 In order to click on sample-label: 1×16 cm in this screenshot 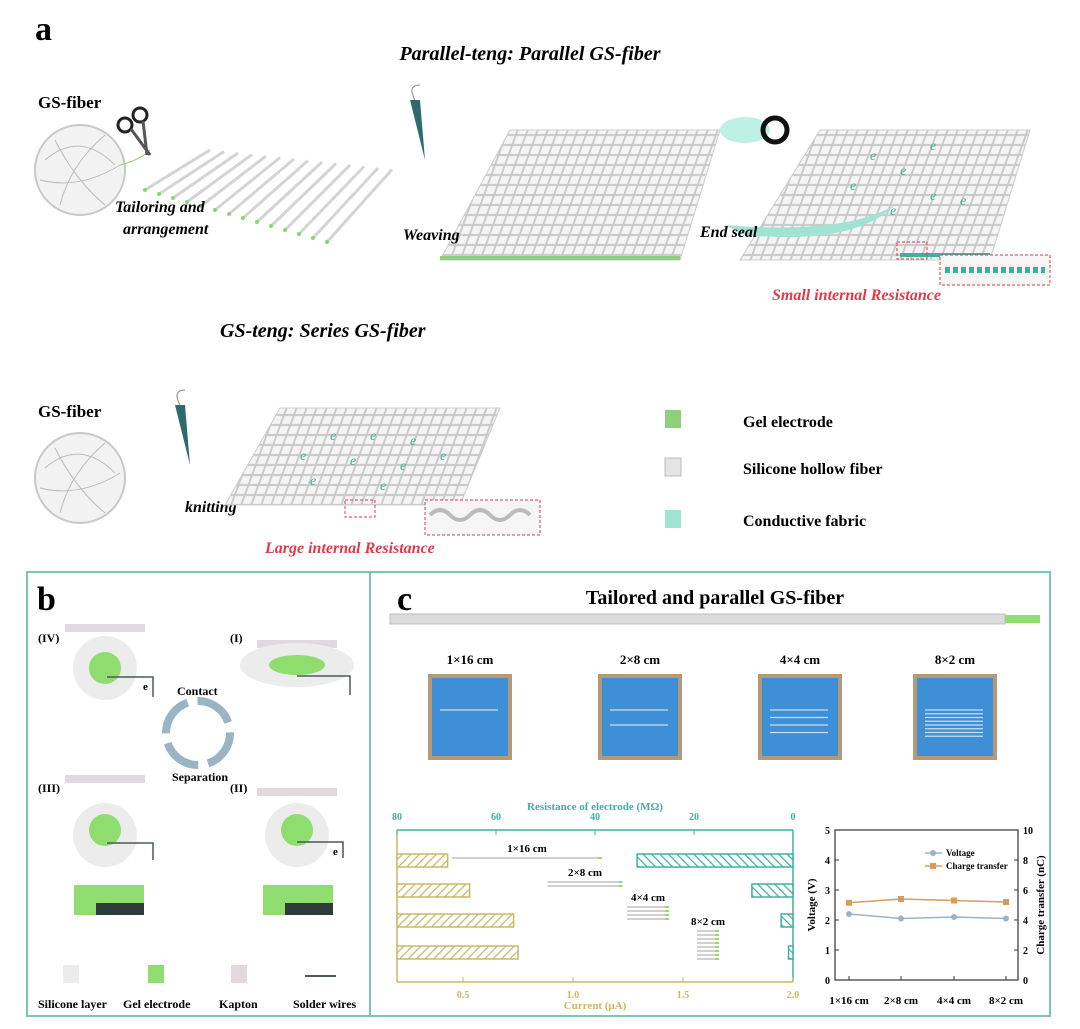, I will do `click(470, 659)`.